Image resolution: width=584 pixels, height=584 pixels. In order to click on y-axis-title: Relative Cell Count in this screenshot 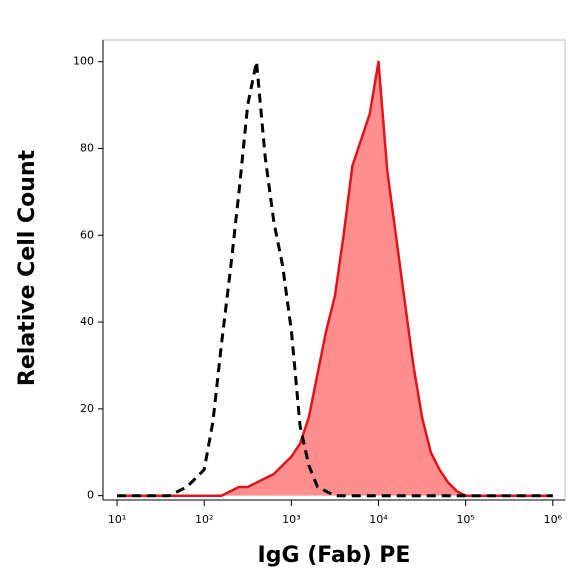, I will do `click(27, 267)`.